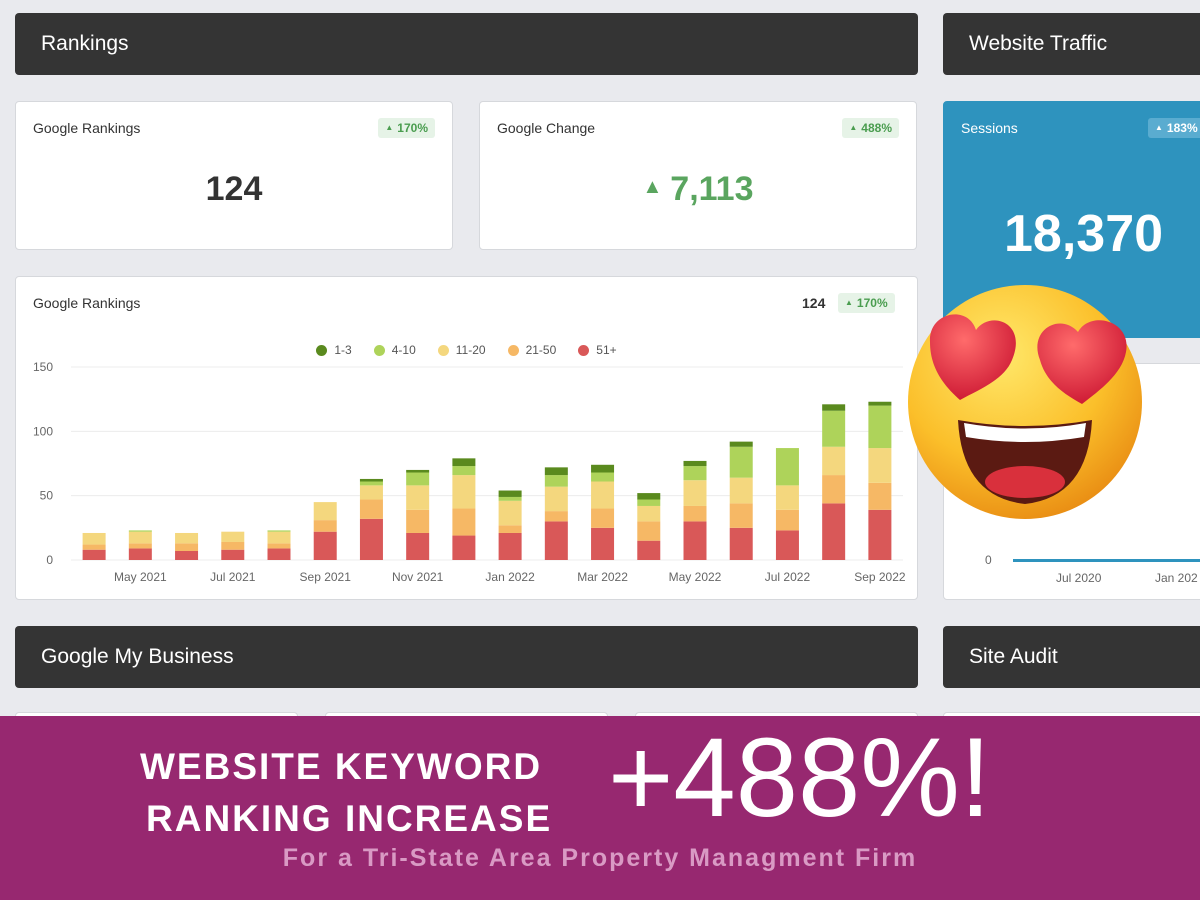 The height and width of the screenshot is (900, 1200). I want to click on google-my-business-header-title: Google My Business, so click(137, 656).